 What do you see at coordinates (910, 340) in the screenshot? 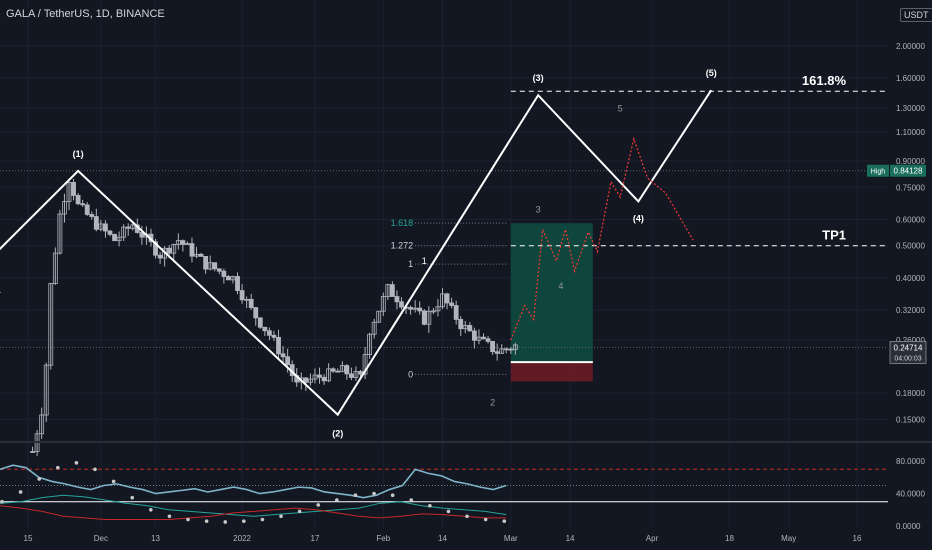
I see `price-tick-label: 0.26000` at bounding box center [910, 340].